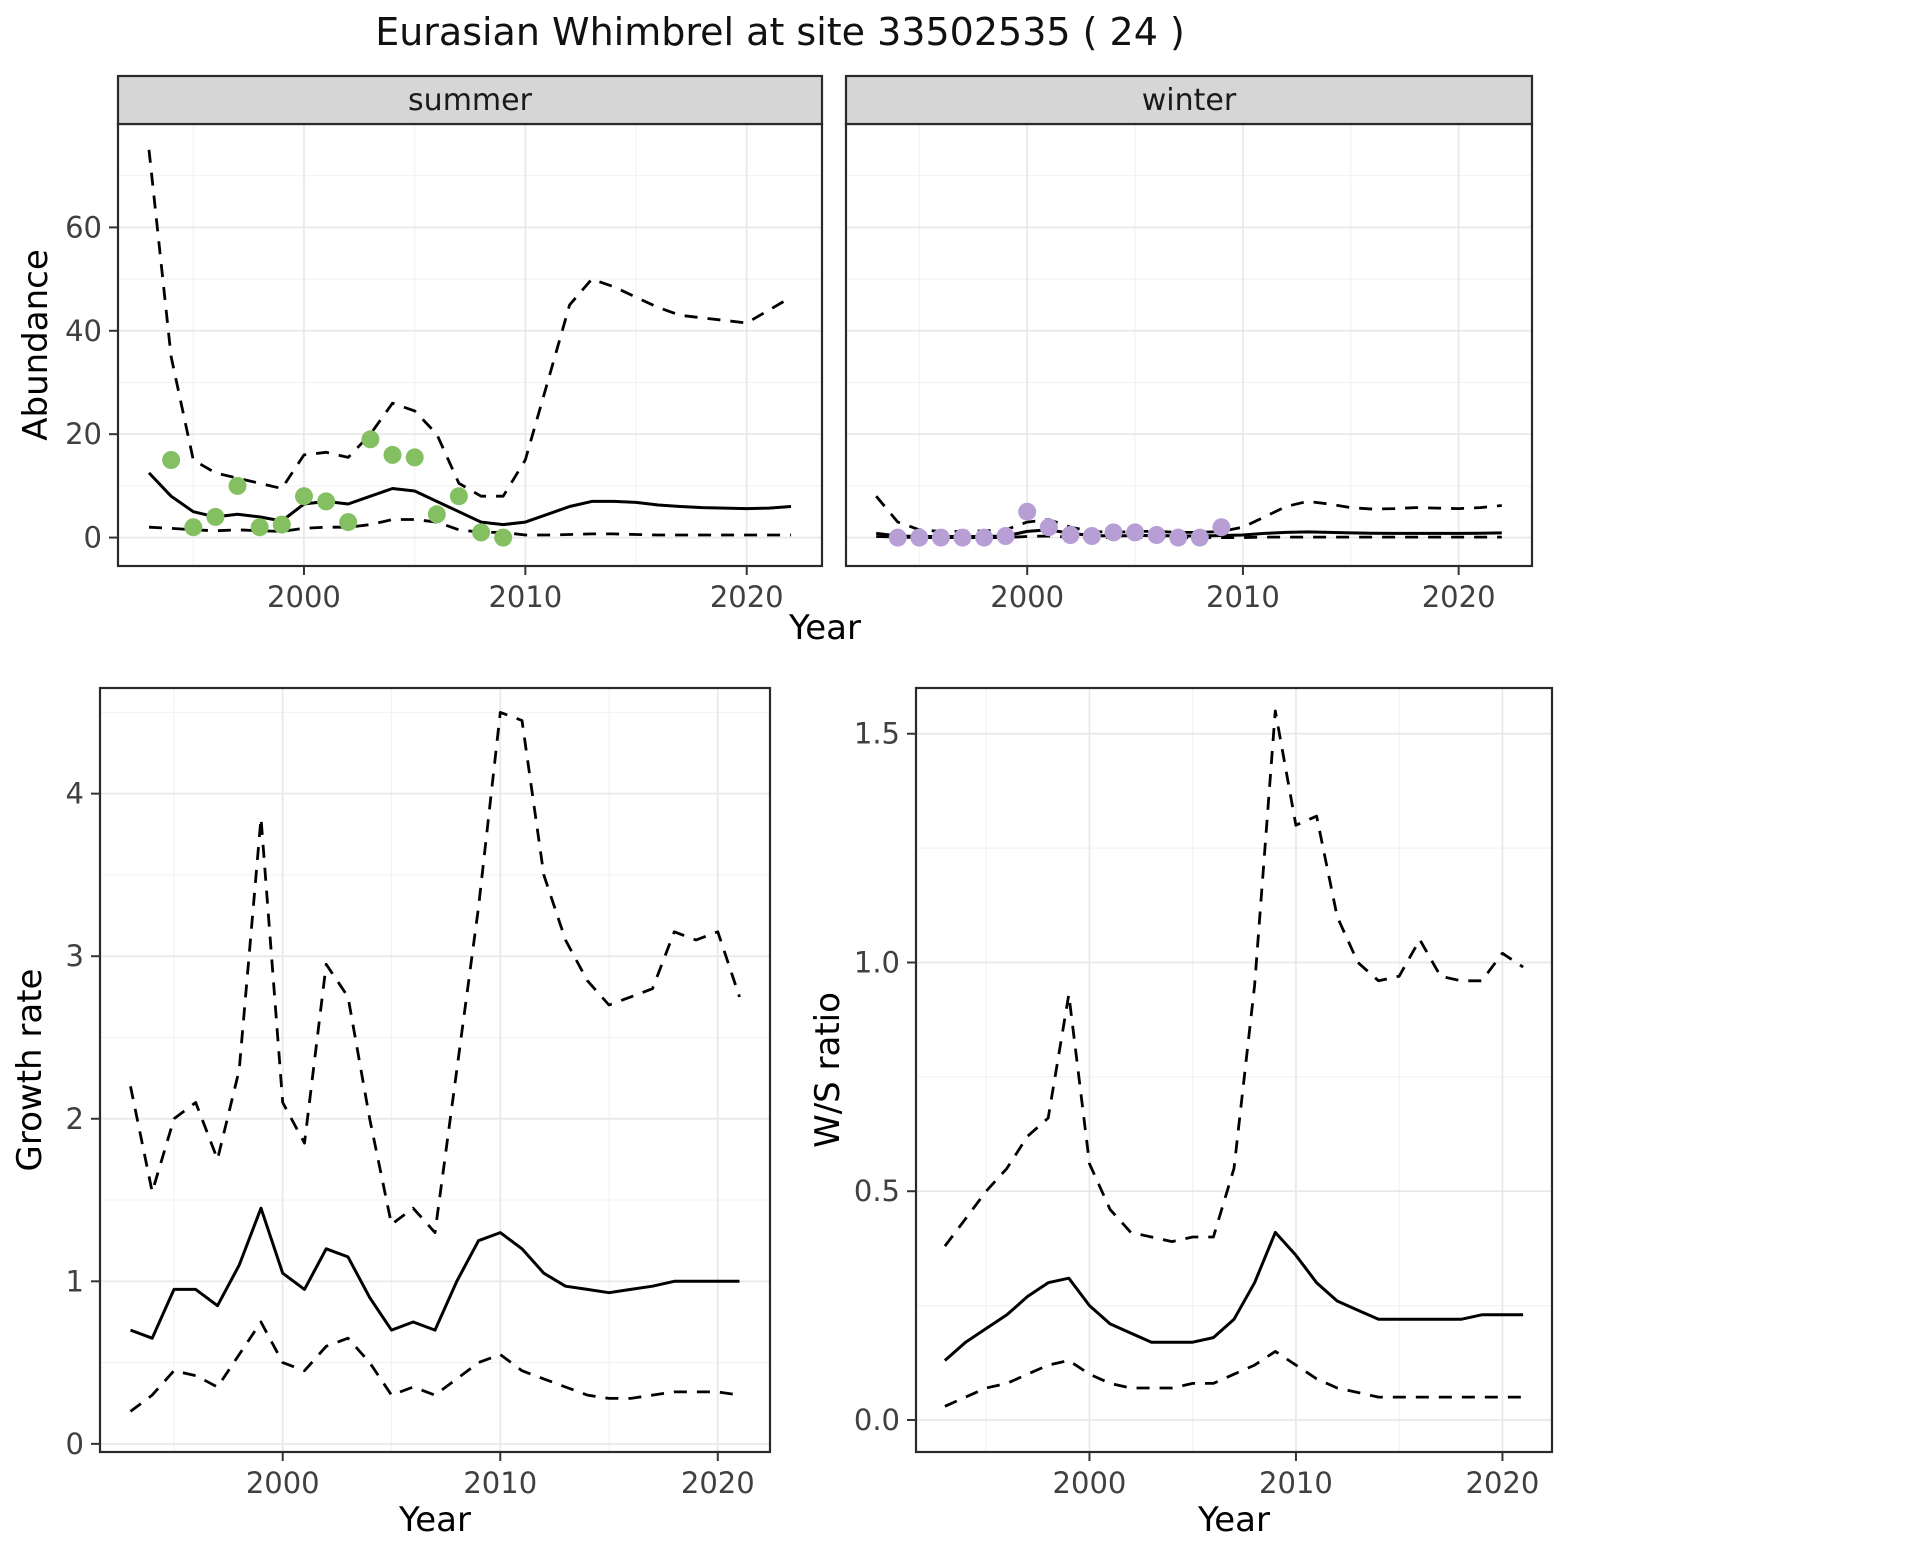 This screenshot has height=1560, width=1920. What do you see at coordinates (825, 628) in the screenshot?
I see `top-year-axis-label: Year` at bounding box center [825, 628].